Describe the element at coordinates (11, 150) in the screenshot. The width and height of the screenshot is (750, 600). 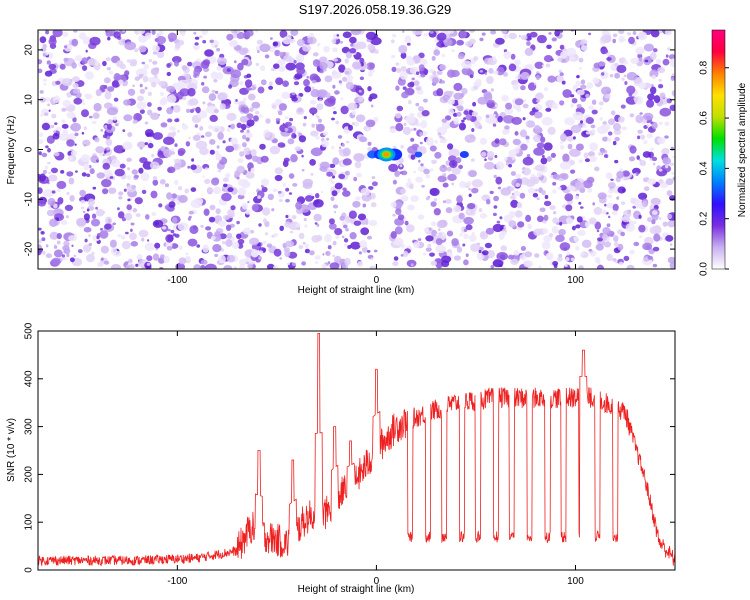
I see `spectrogram-y-axis-title: Frequency (Hz)` at that location.